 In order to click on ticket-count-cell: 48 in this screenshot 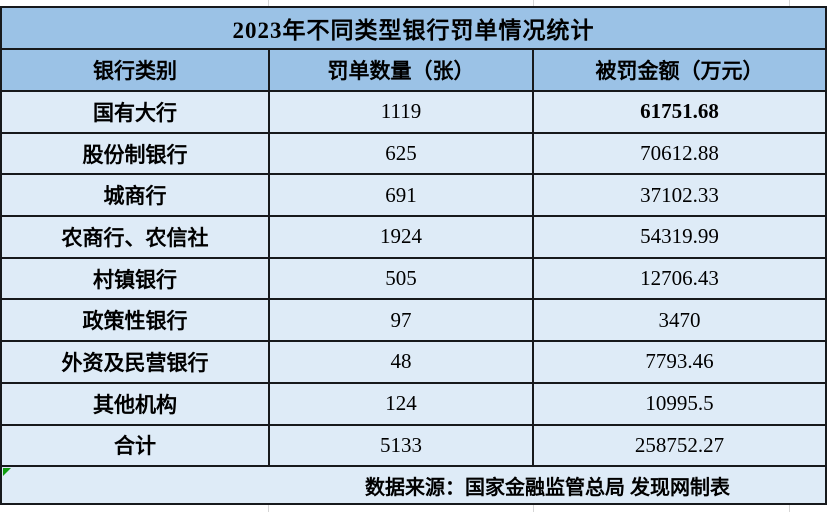, I will do `click(401, 362)`.